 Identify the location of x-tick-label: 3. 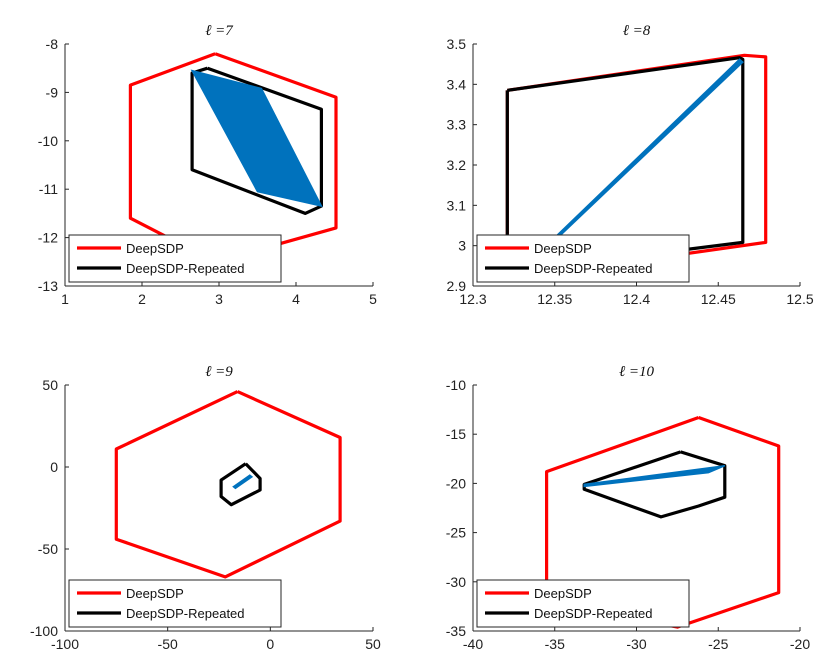
(219, 299).